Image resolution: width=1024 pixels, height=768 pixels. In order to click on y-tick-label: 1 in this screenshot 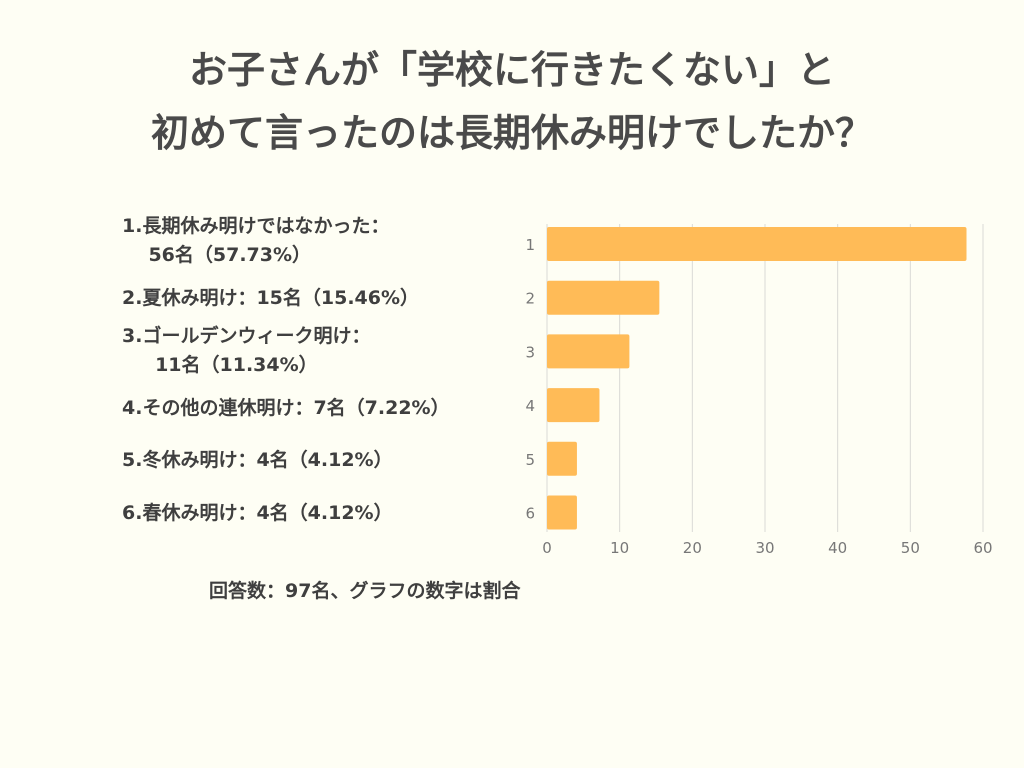, I will do `click(530, 245)`.